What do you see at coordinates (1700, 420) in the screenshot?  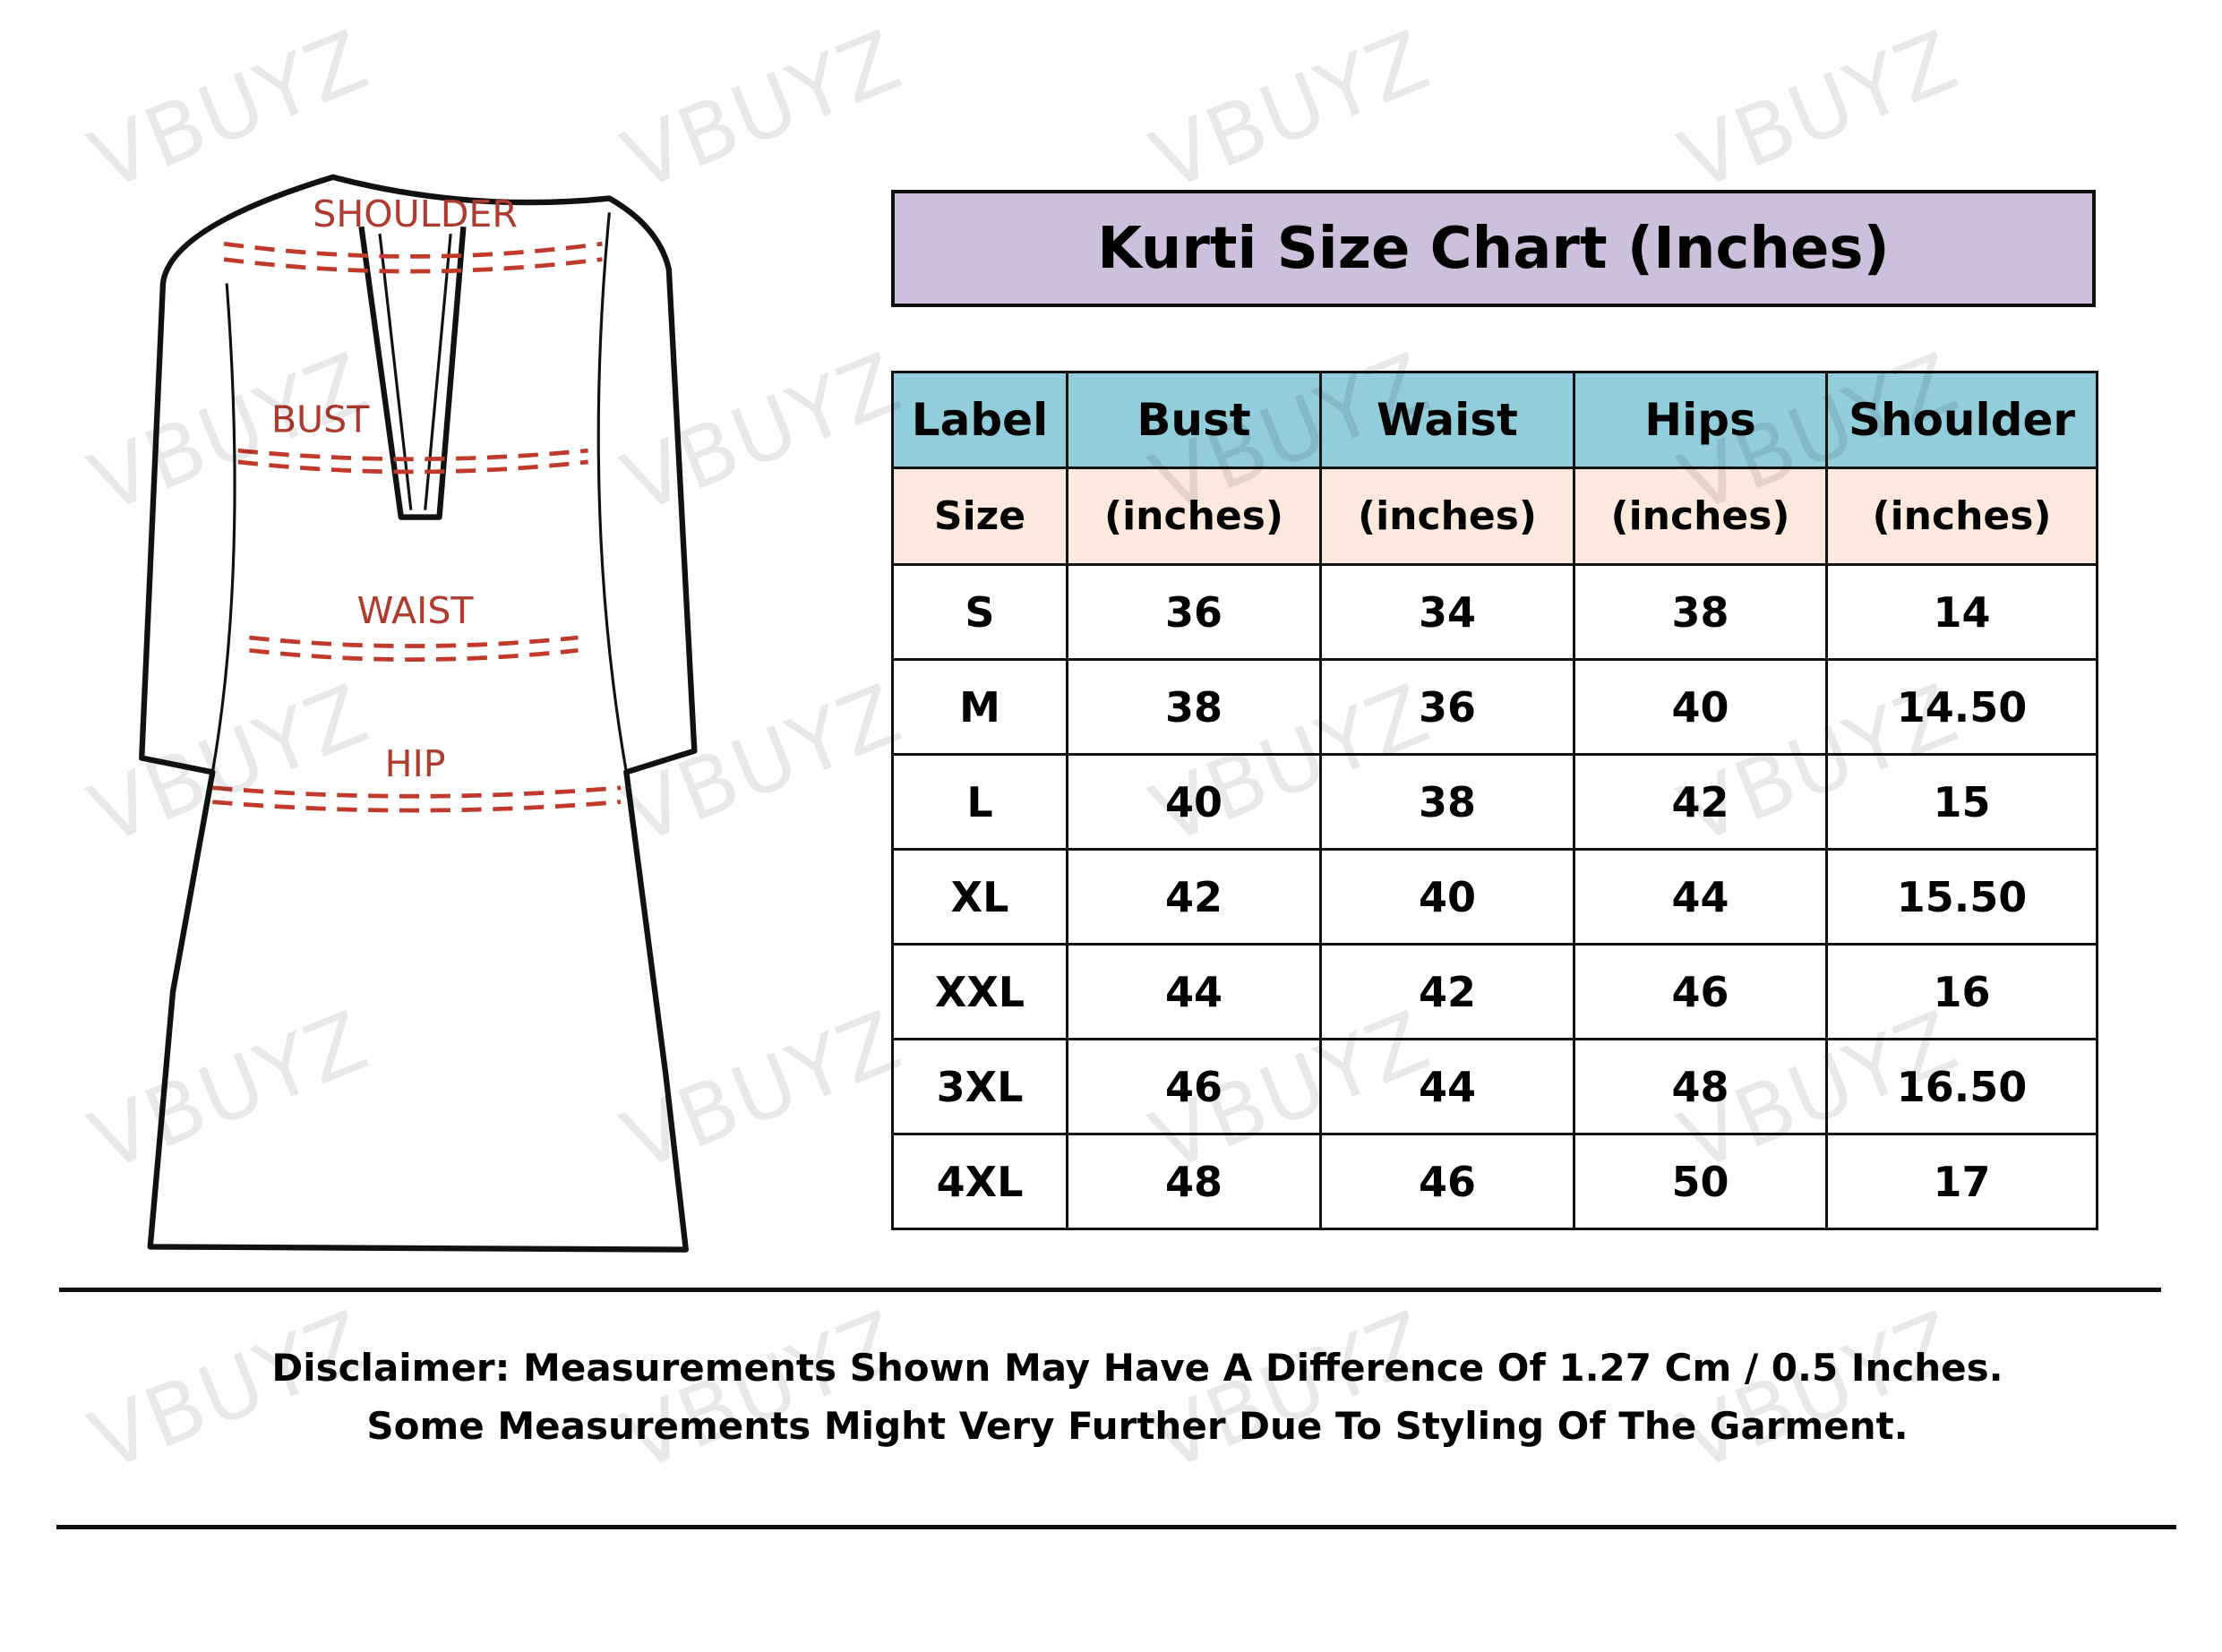 I see `header-cell: Hips` at bounding box center [1700, 420].